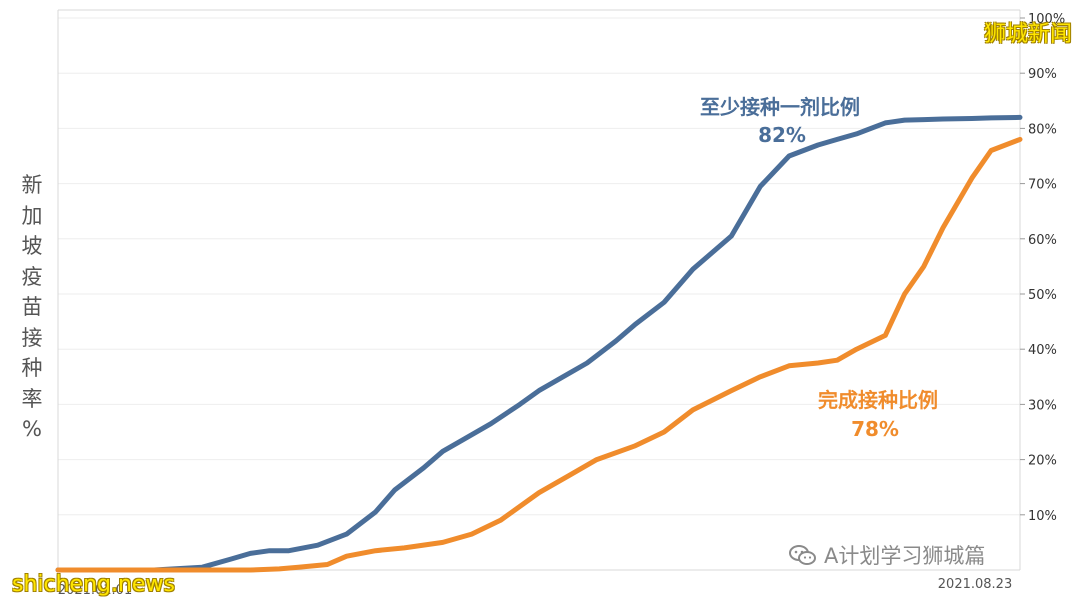 The image size is (1080, 607). What do you see at coordinates (1042, 461) in the screenshot?
I see `y-tick-label: 20%` at bounding box center [1042, 461].